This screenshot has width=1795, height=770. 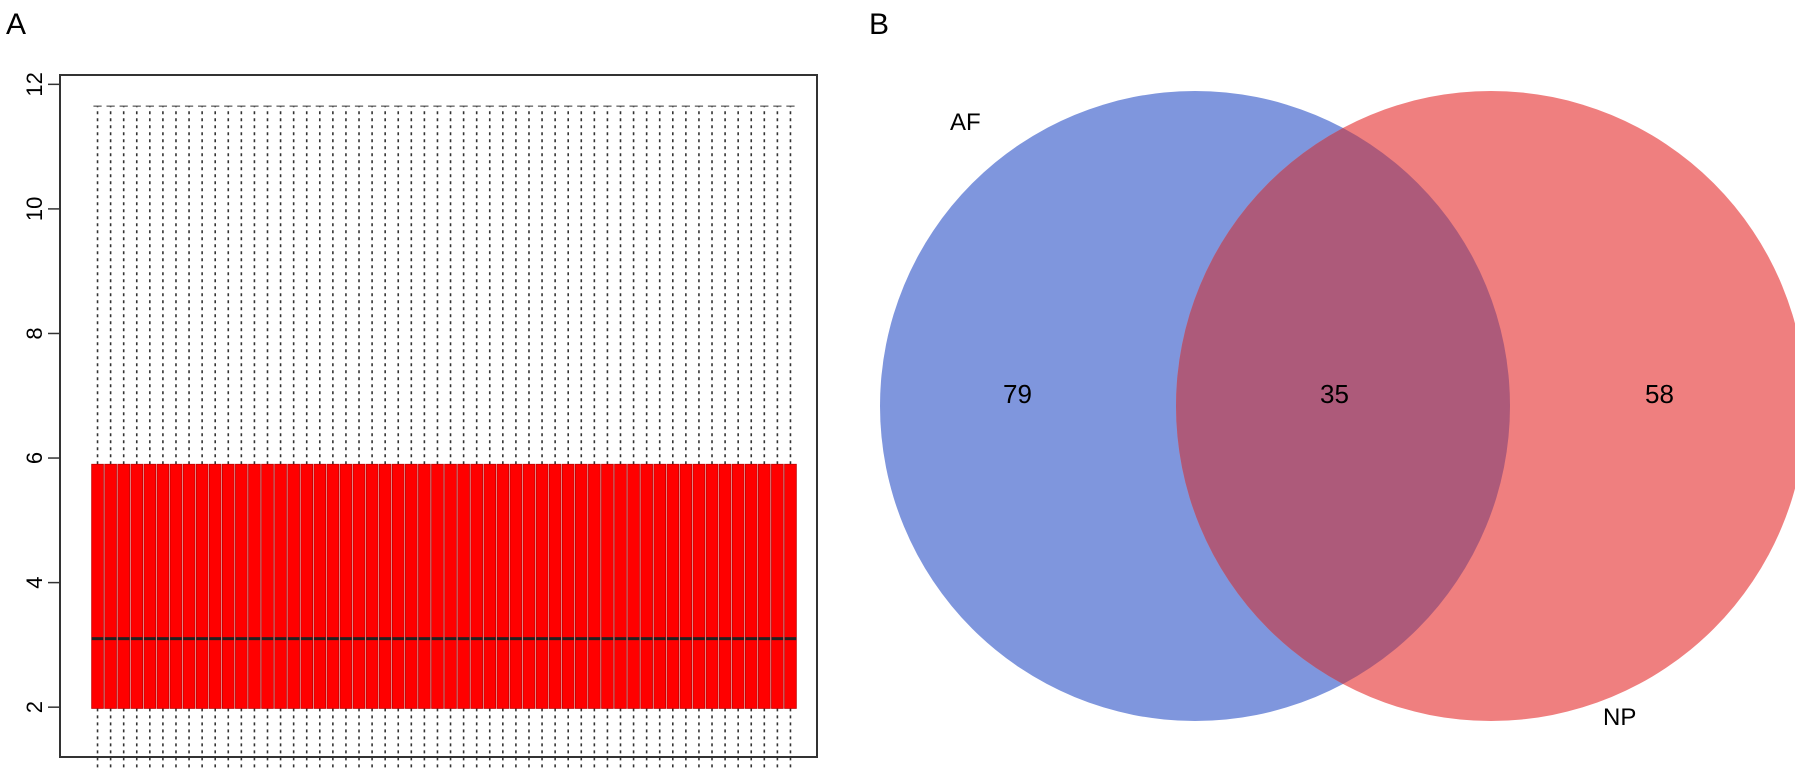 What do you see at coordinates (34, 84) in the screenshot?
I see `y-tick-label: 12` at bounding box center [34, 84].